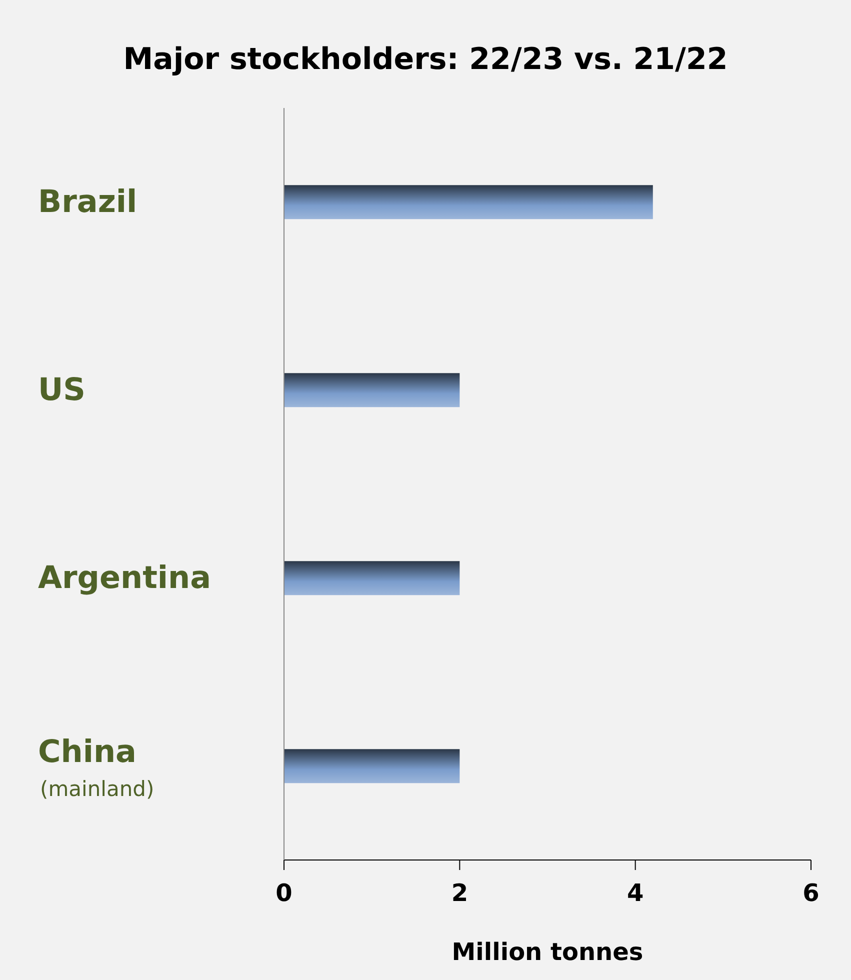 This screenshot has width=851, height=980. What do you see at coordinates (88, 202) in the screenshot?
I see `y-tick-label: Brazil` at bounding box center [88, 202].